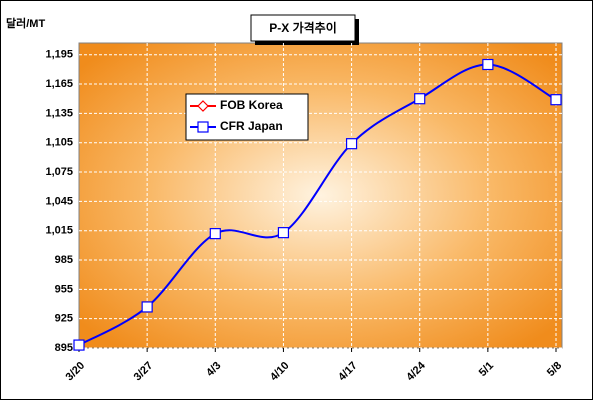  What do you see at coordinates (25, 23) in the screenshot?
I see `y-axis-label: 달러/MT` at bounding box center [25, 23].